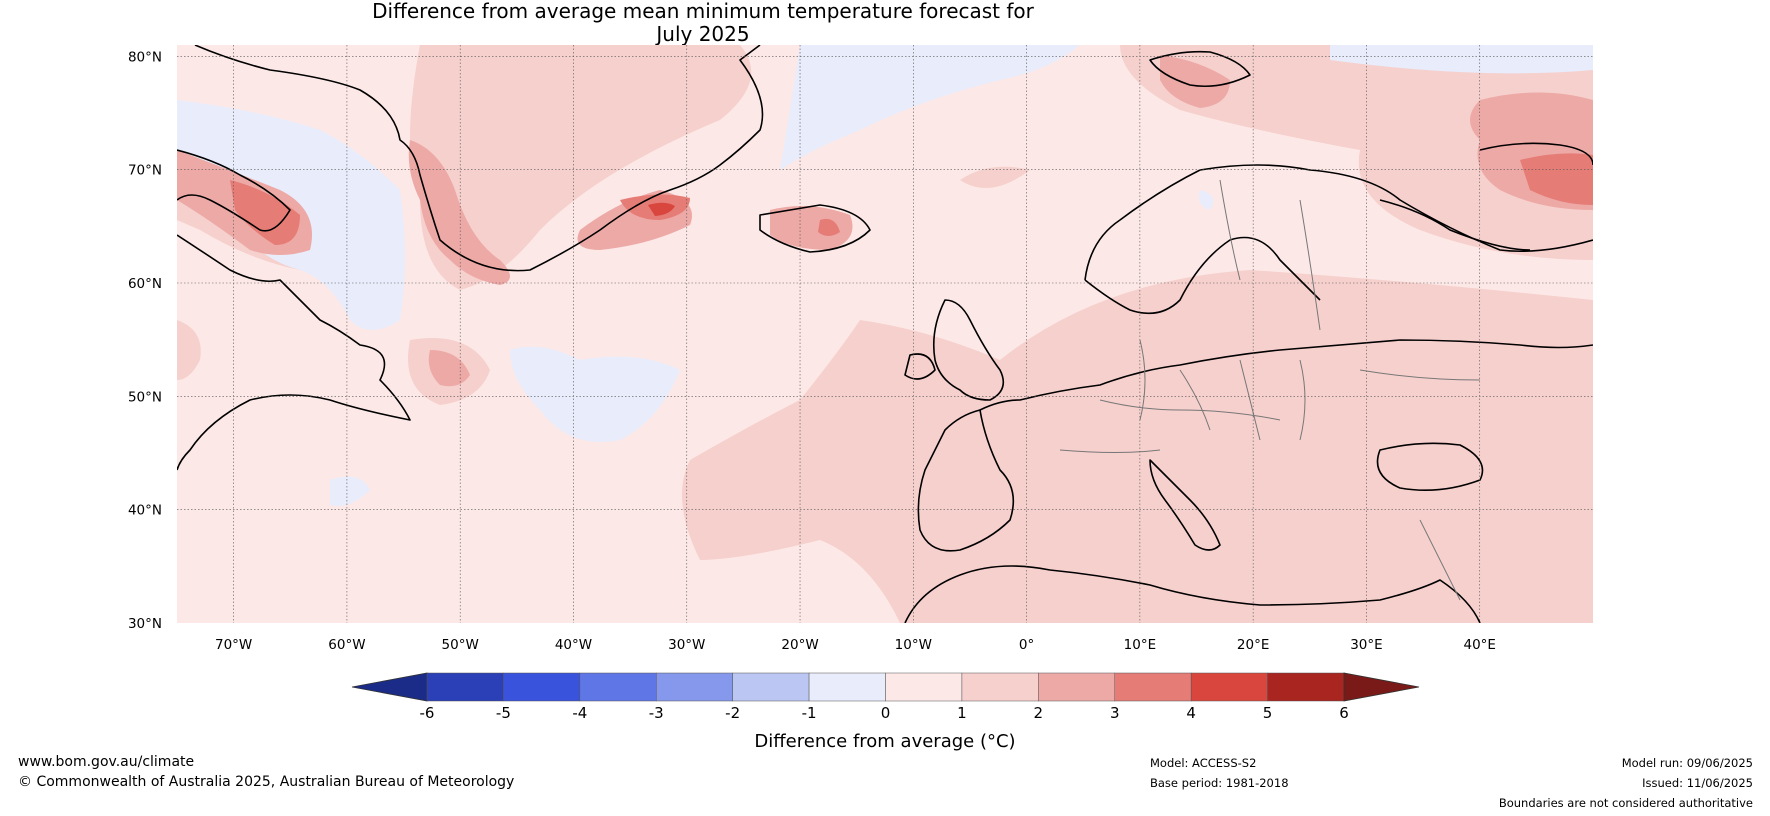  Describe the element at coordinates (145, 284) in the screenshot. I see `lat-label: 60°N` at that location.